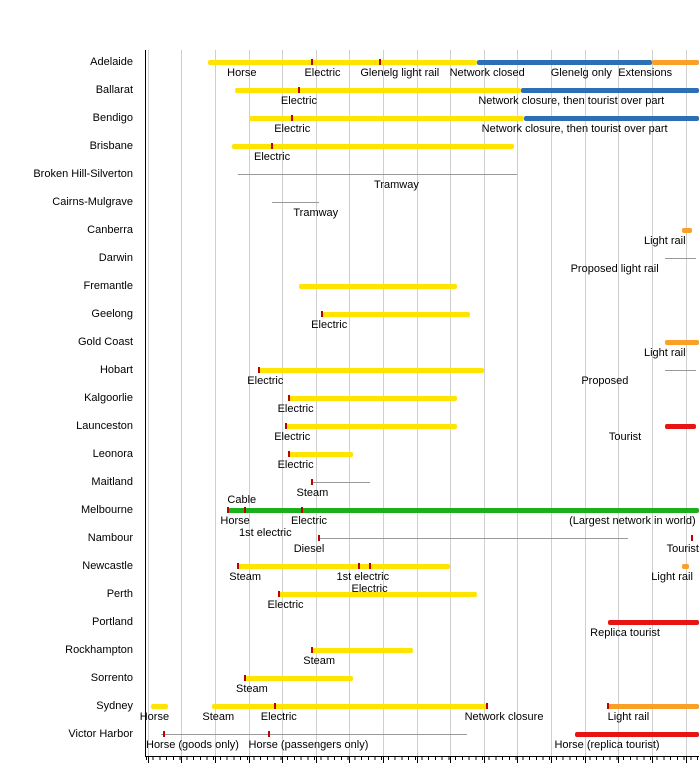  Describe the element at coordinates (92, 202) in the screenshot. I see `row-label: Cairns-Mulgrave` at that location.